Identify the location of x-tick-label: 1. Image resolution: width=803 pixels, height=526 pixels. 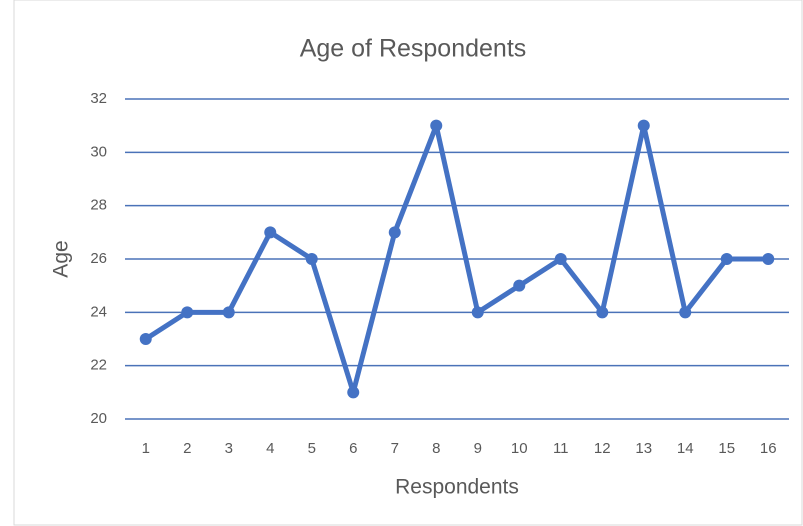
(146, 448).